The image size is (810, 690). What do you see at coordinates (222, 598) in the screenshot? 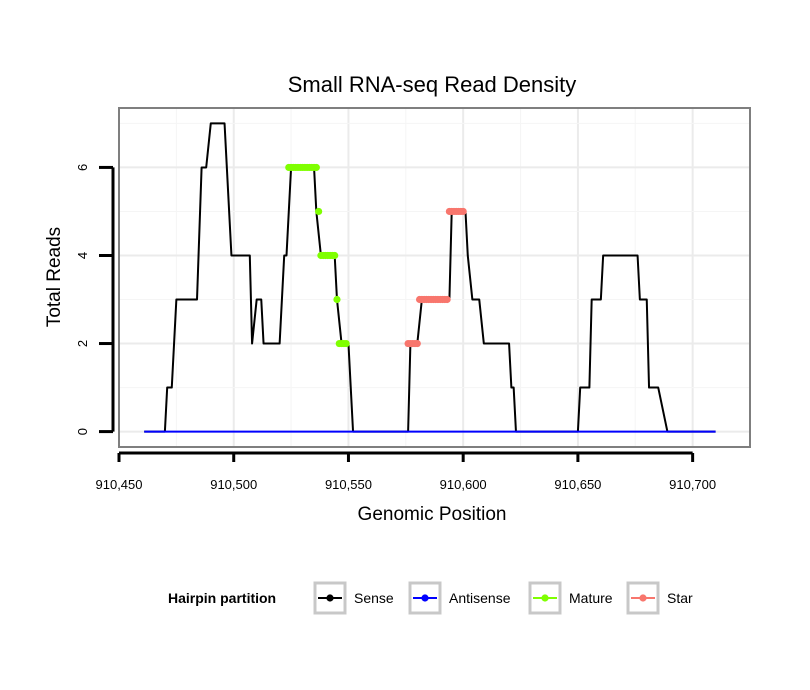
I see `legend-title: Hairpin partition` at bounding box center [222, 598].